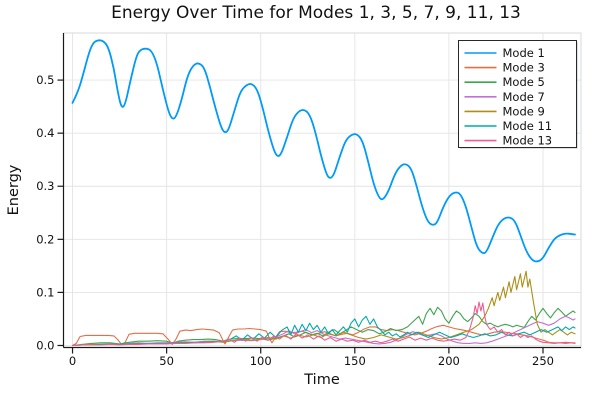 Image resolution: width=600 pixels, height=400 pixels. I want to click on legend-entry-mode-3: Mode 3, so click(524, 68).